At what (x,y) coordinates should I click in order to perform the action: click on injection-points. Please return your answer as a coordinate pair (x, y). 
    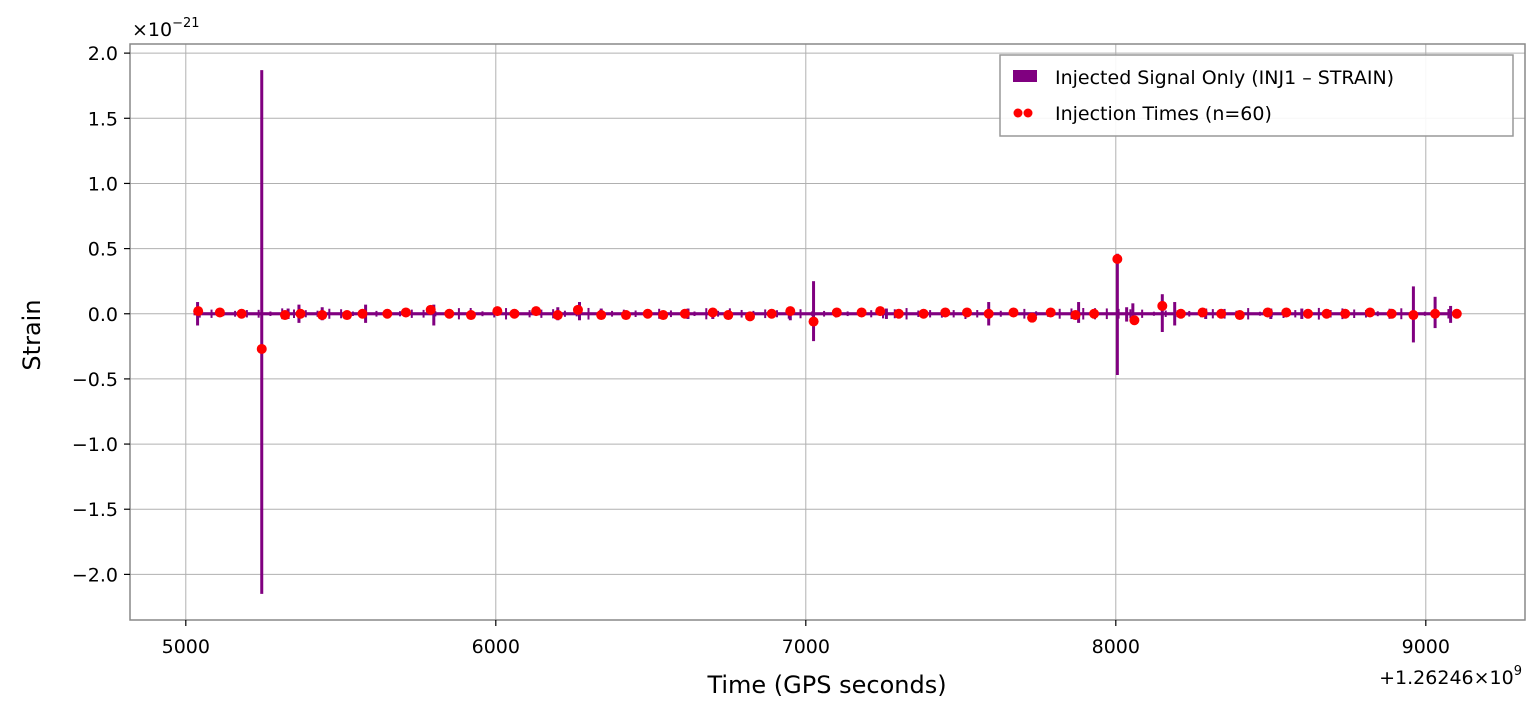
    Looking at the image, I should click on (827, 304).